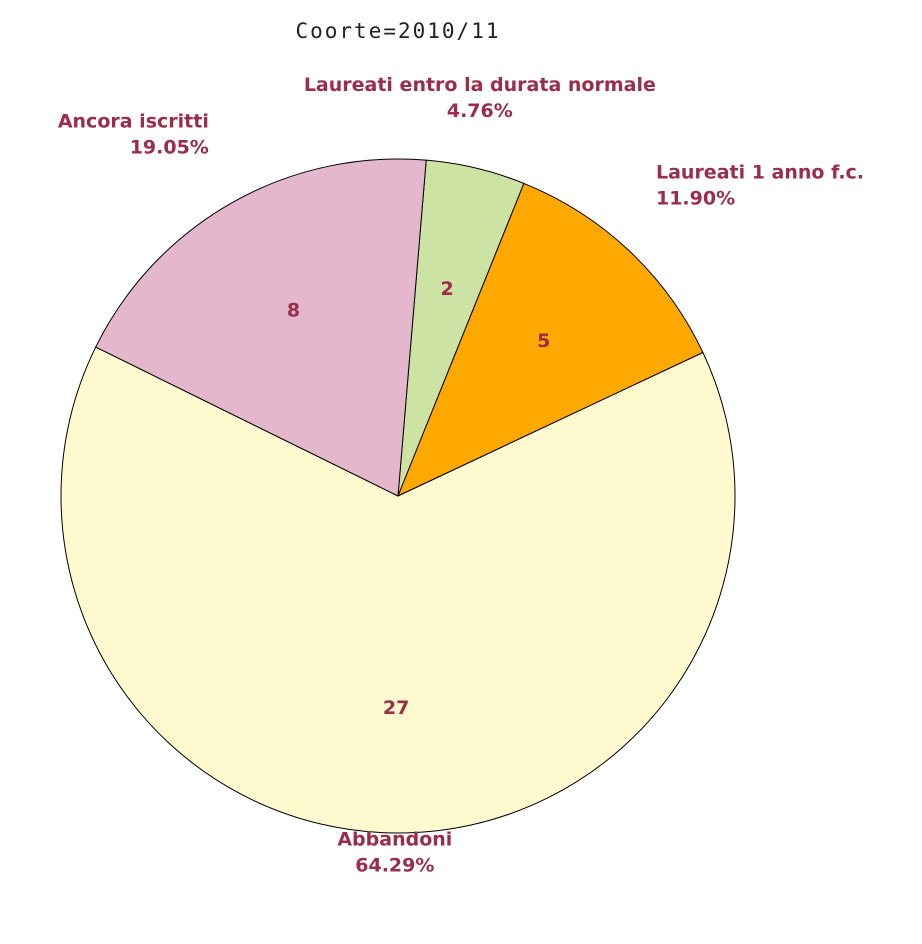  I want to click on chart-title: Coorte=2010/11, so click(397, 31).